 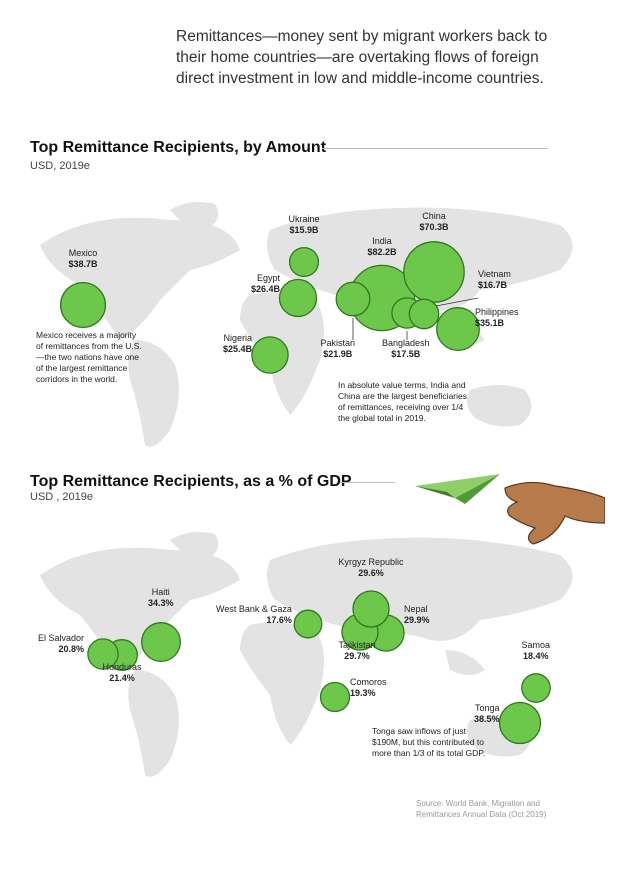 I want to click on country-value: 21.4%, so click(x=122, y=678).